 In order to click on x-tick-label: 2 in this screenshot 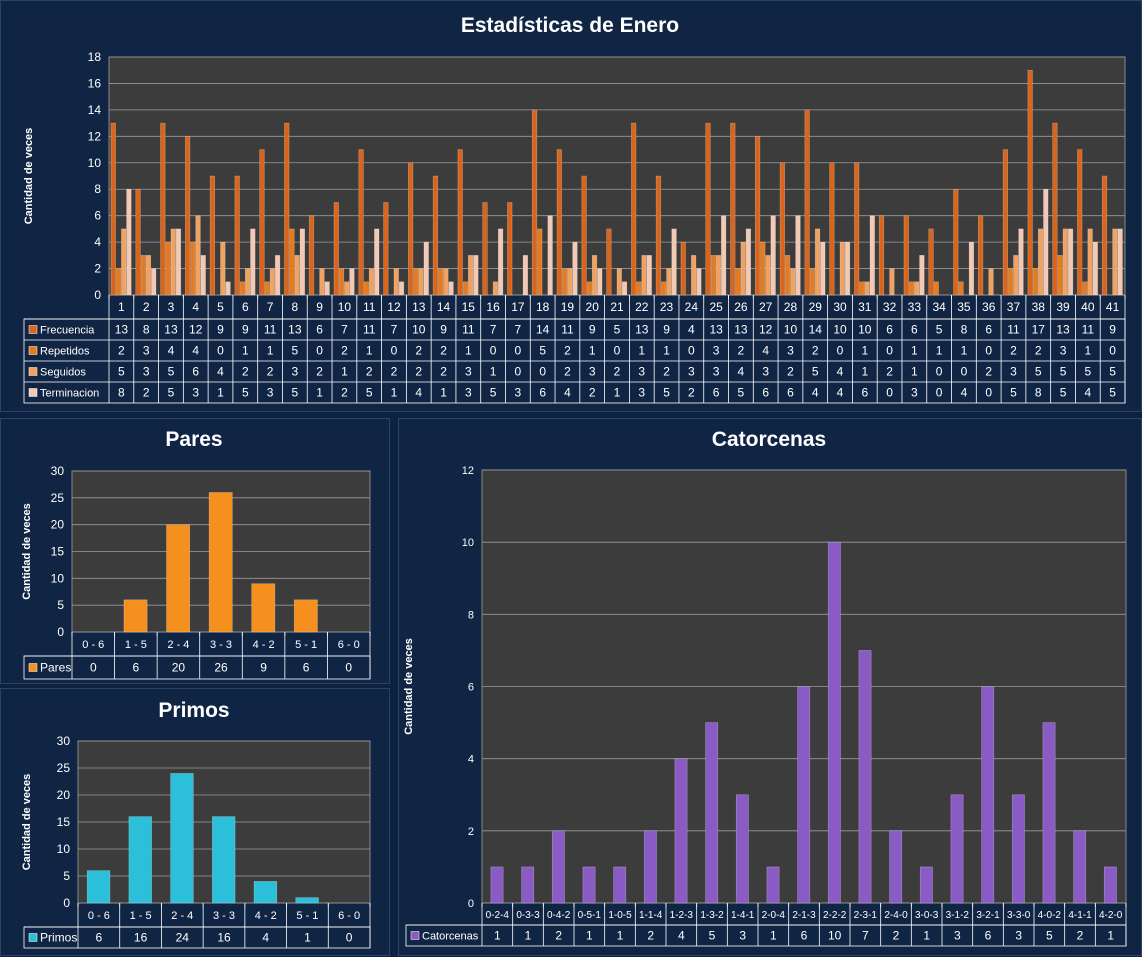, I will do `click(146, 307)`.